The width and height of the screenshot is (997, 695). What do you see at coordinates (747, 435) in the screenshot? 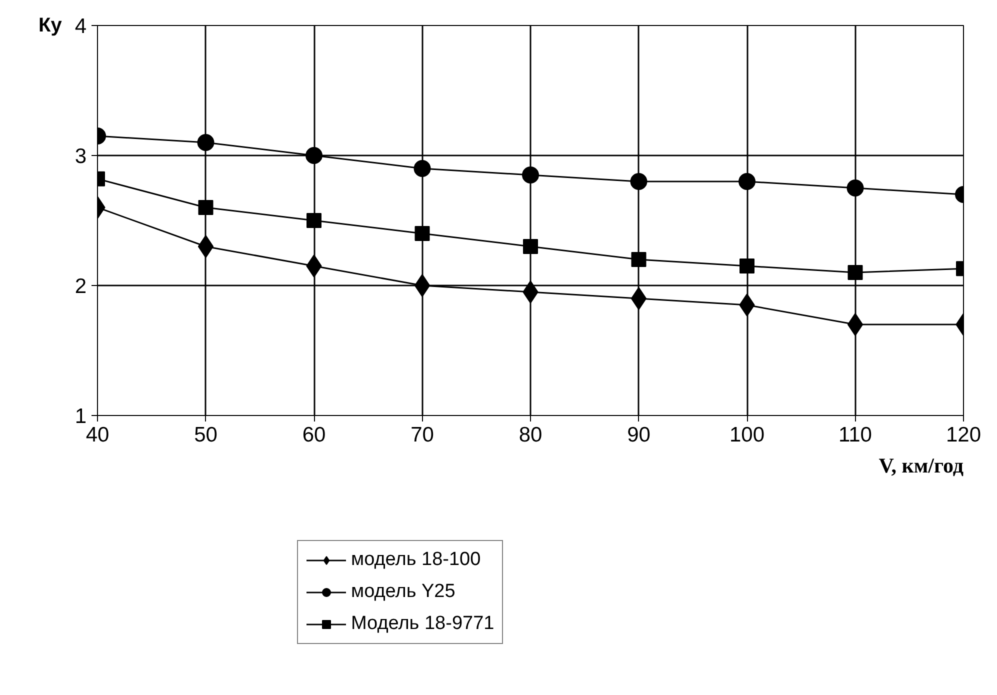
I see `x-tick-label: 100` at bounding box center [747, 435].